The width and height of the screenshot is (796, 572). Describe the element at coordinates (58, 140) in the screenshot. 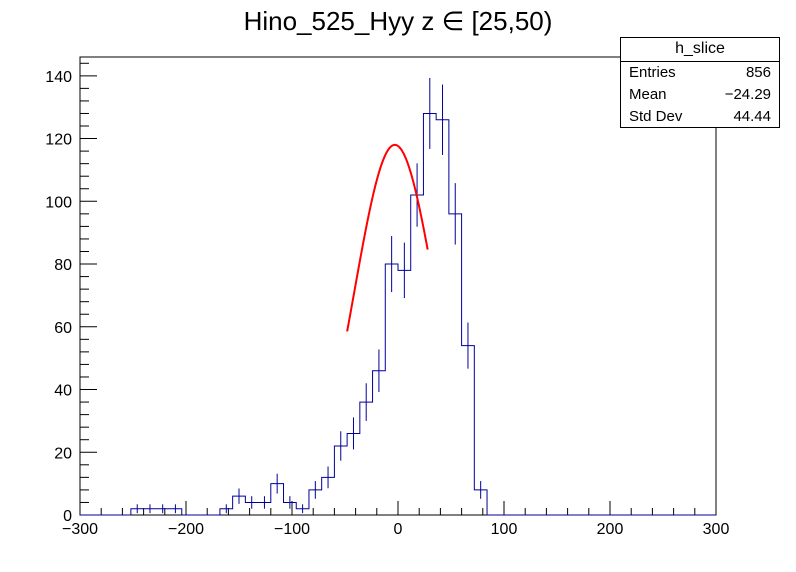

I see `y-tick-label: 120` at that location.